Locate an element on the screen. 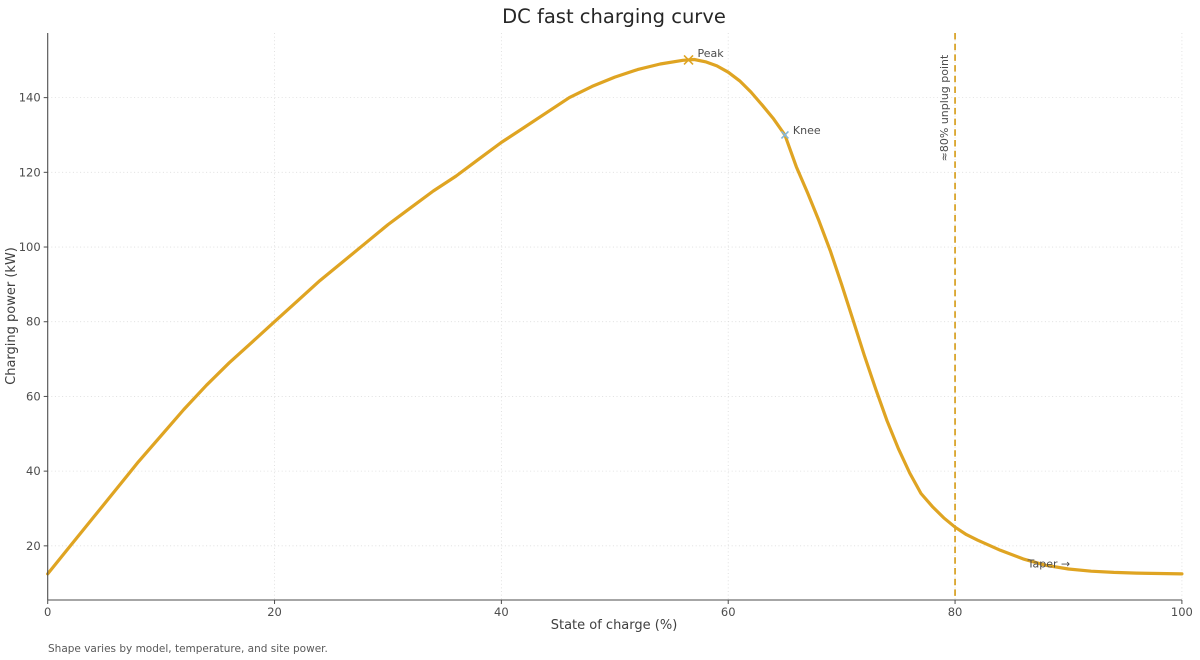  x-axis-label: State of charge (%) is located at coordinates (614, 625).